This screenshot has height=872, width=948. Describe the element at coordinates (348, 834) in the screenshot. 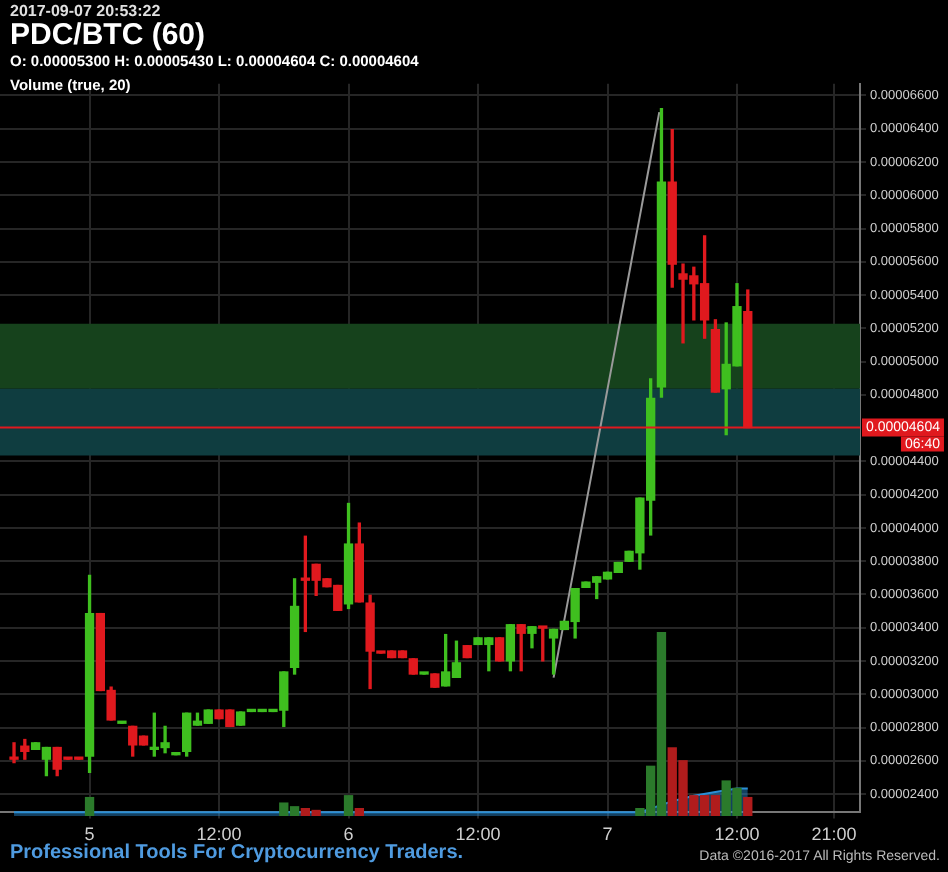

I see `x-tick-label: 6` at that location.